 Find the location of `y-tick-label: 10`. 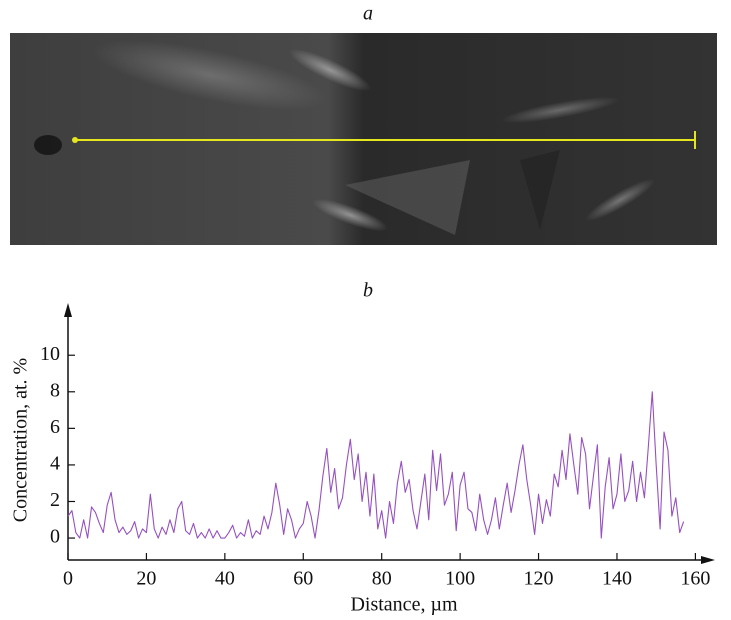

y-tick-label: 10 is located at coordinates (50, 354).